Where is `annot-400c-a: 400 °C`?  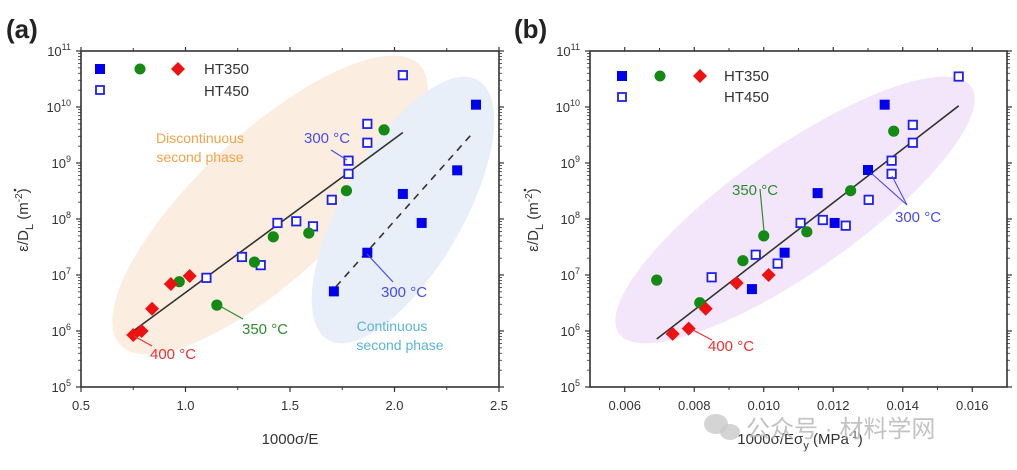 annot-400c-a: 400 °C is located at coordinates (173, 354).